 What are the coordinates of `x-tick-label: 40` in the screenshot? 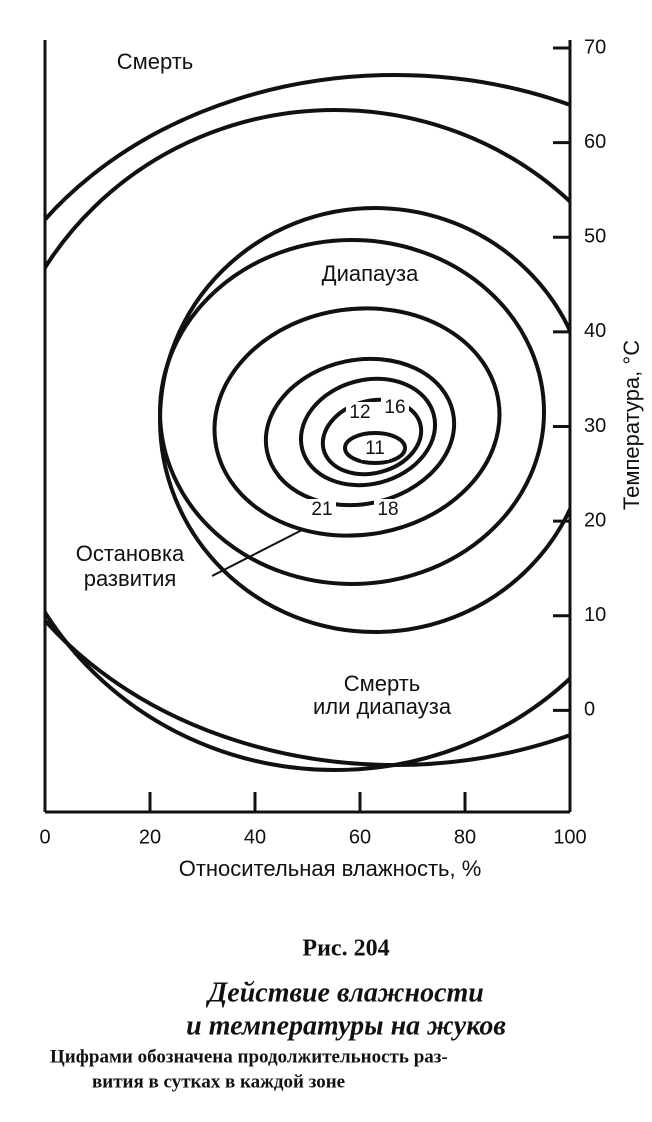 It's located at (255, 837).